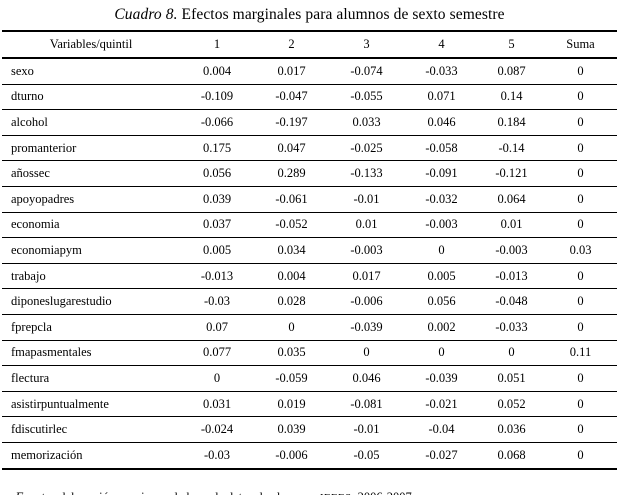 The height and width of the screenshot is (495, 619). I want to click on variable-name-cell: economiapym, so click(91, 250).